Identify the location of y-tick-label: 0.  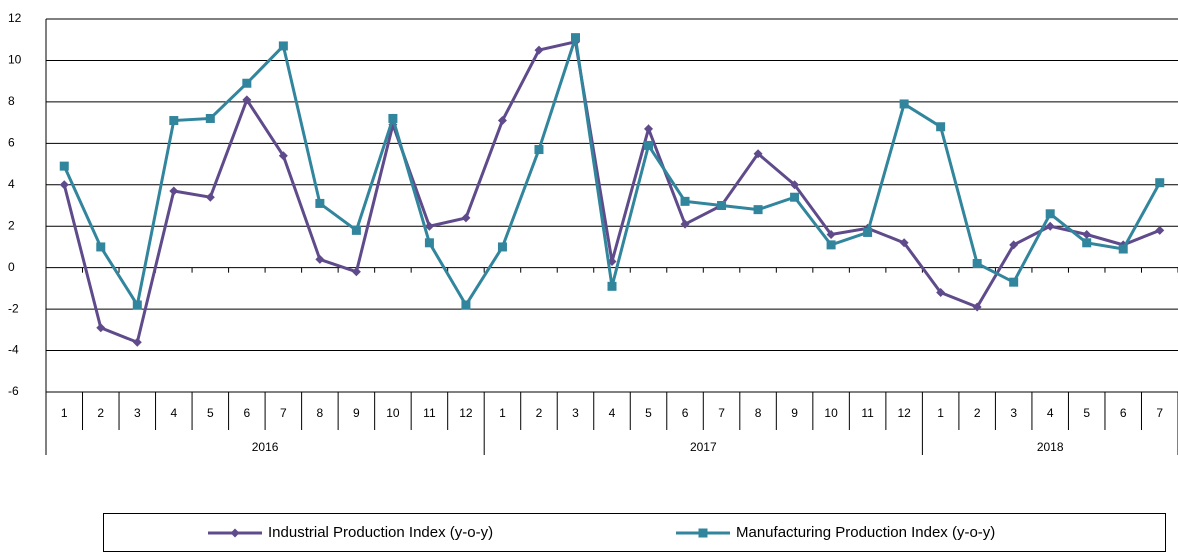
(11, 267).